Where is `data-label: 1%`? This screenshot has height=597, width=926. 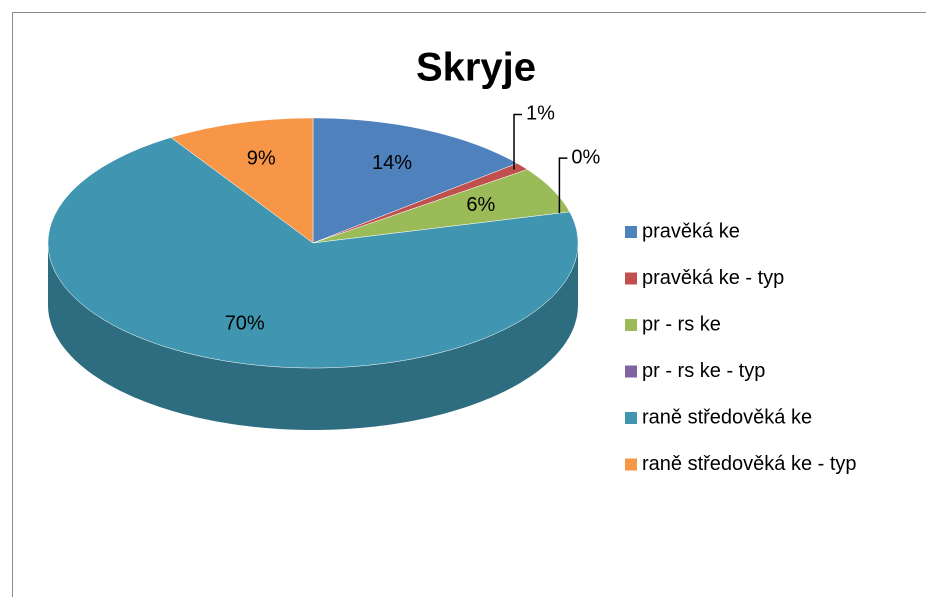
data-label: 1% is located at coordinates (540, 114).